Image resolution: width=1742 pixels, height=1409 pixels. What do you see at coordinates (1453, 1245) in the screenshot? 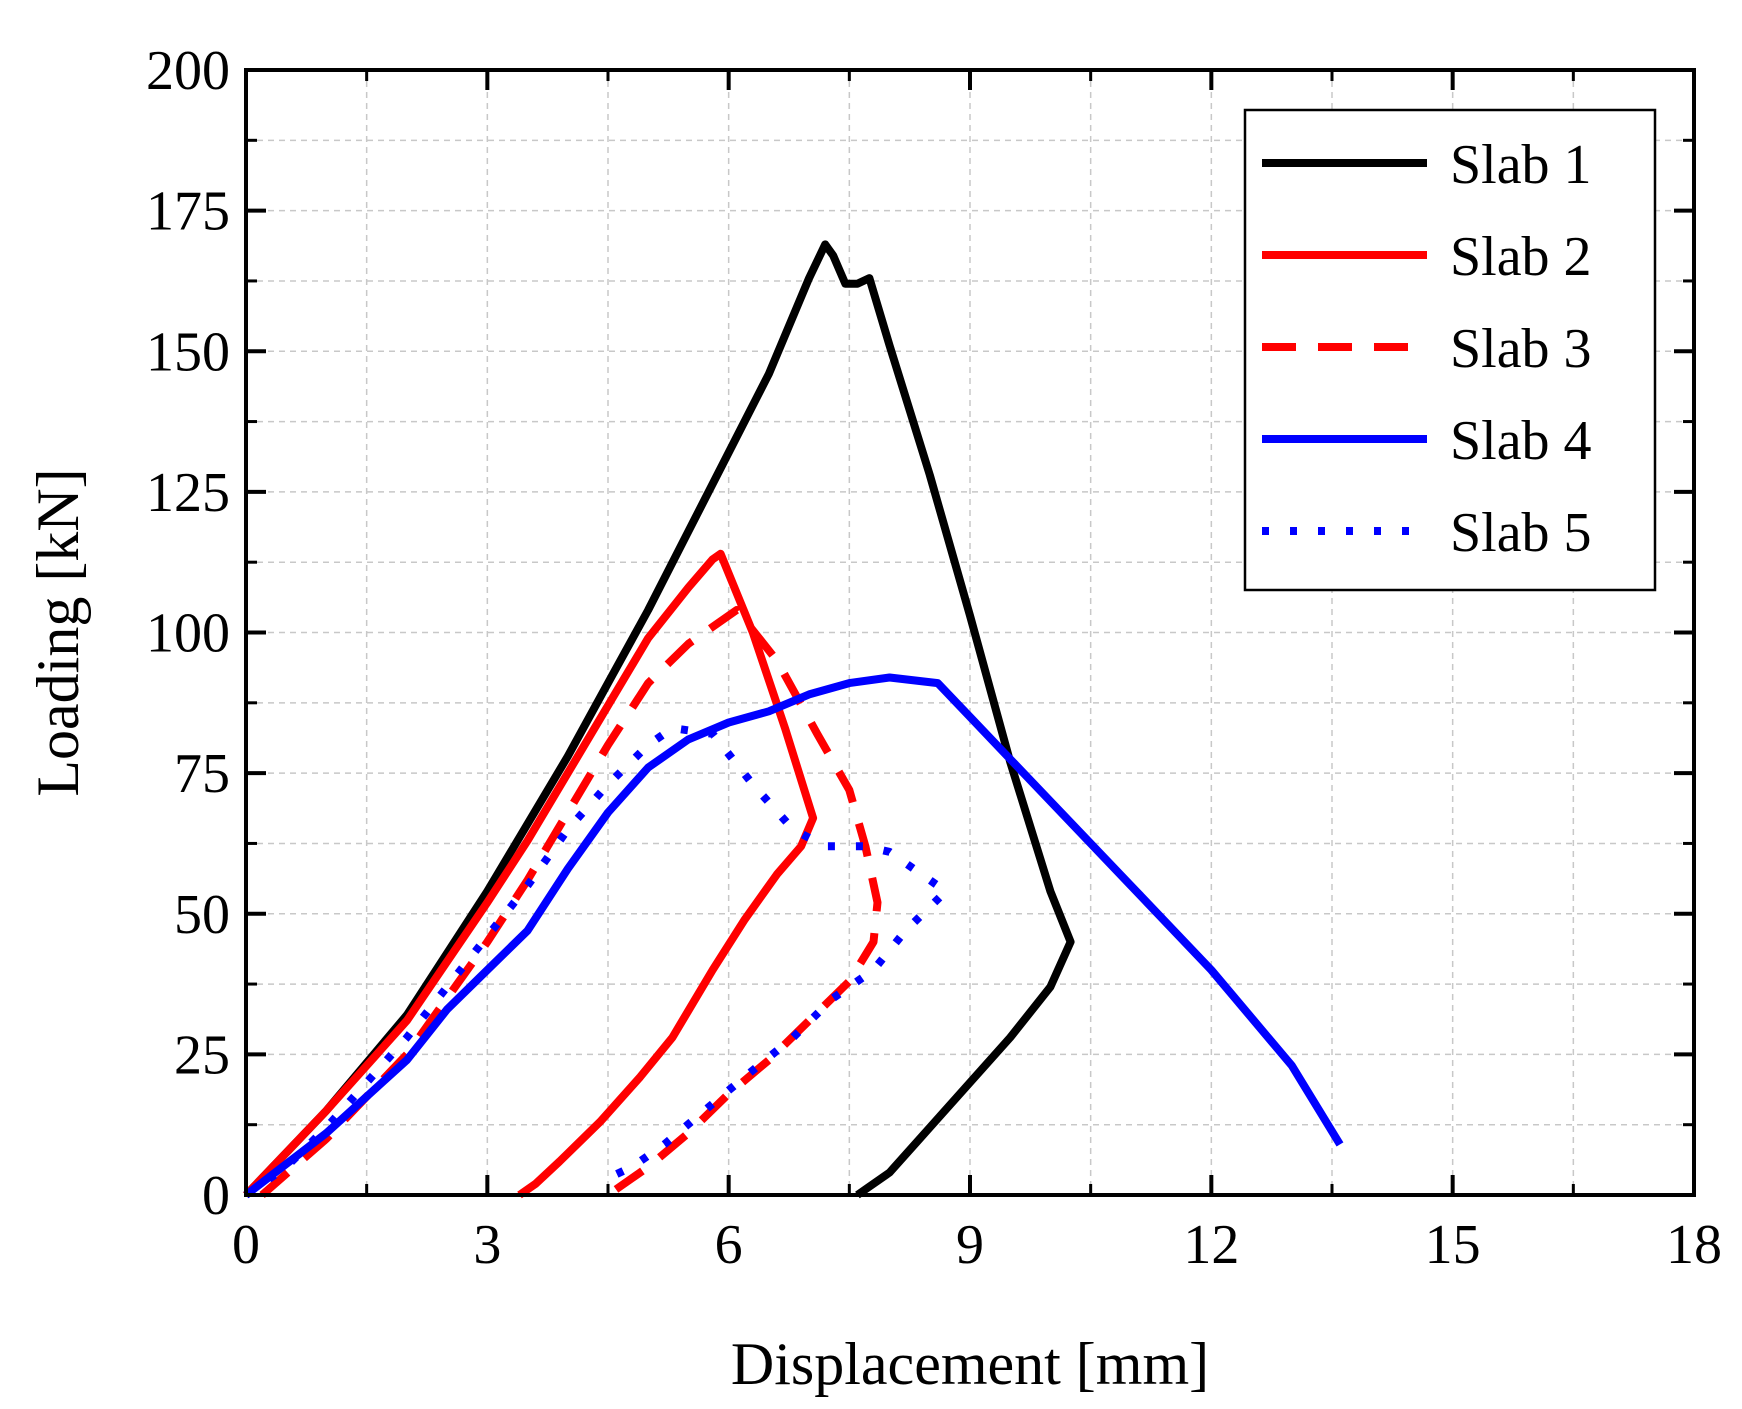
I see `x-tick-label: 15` at bounding box center [1453, 1245].